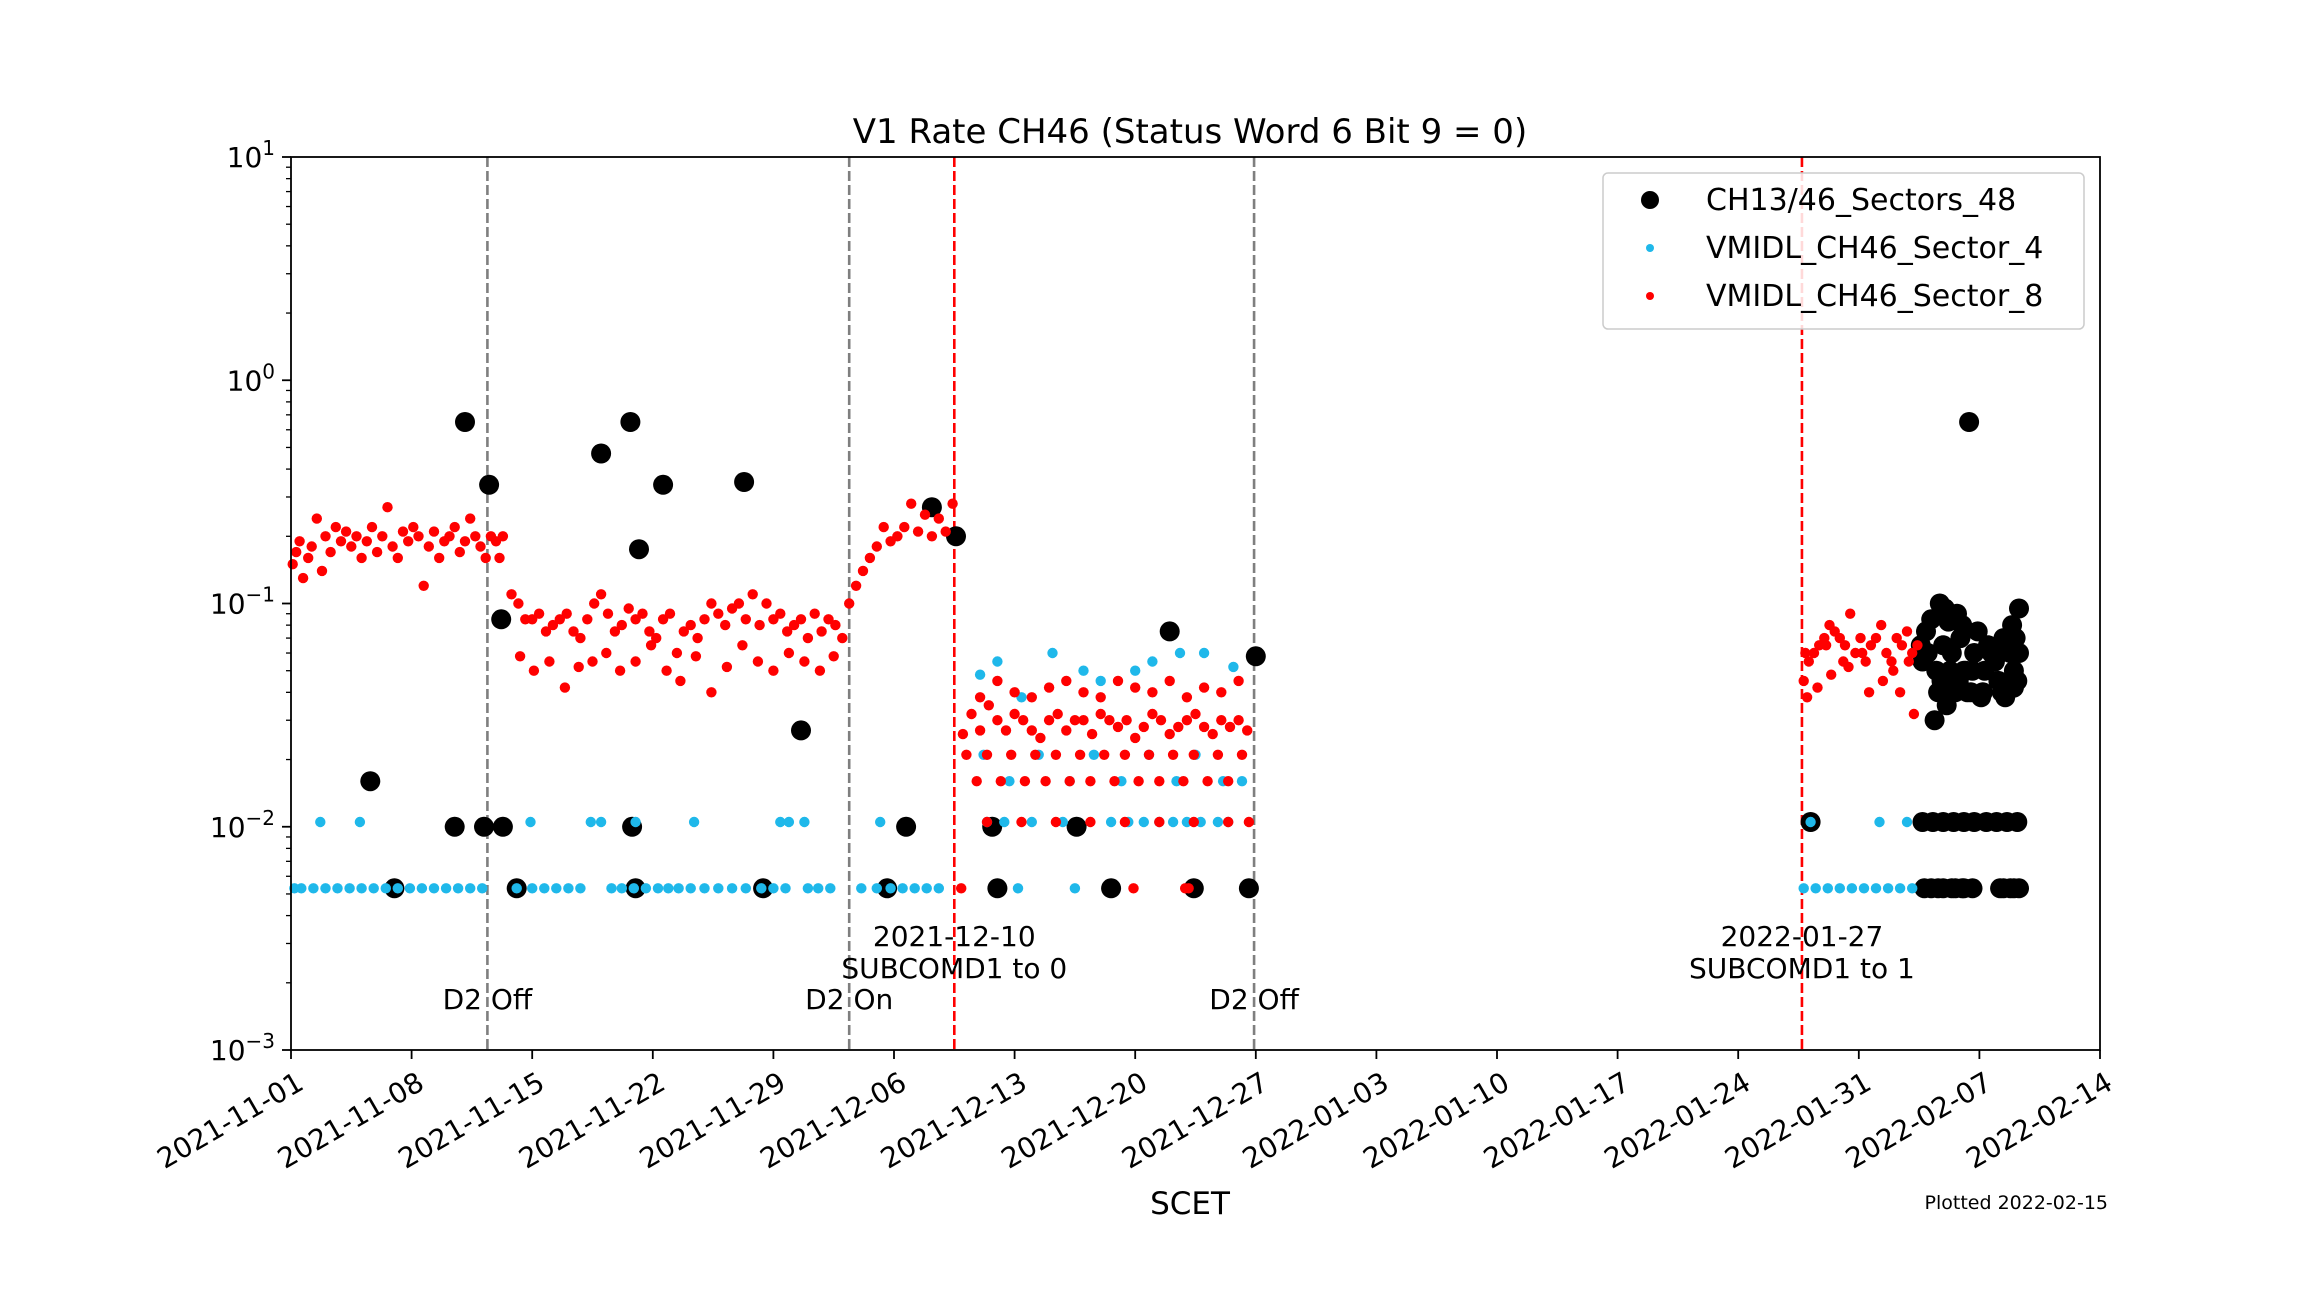 The image size is (2304, 1296). Describe the element at coordinates (1802, 968) in the screenshot. I see `event-label-5: SUBCOMD1 to 1` at that location.